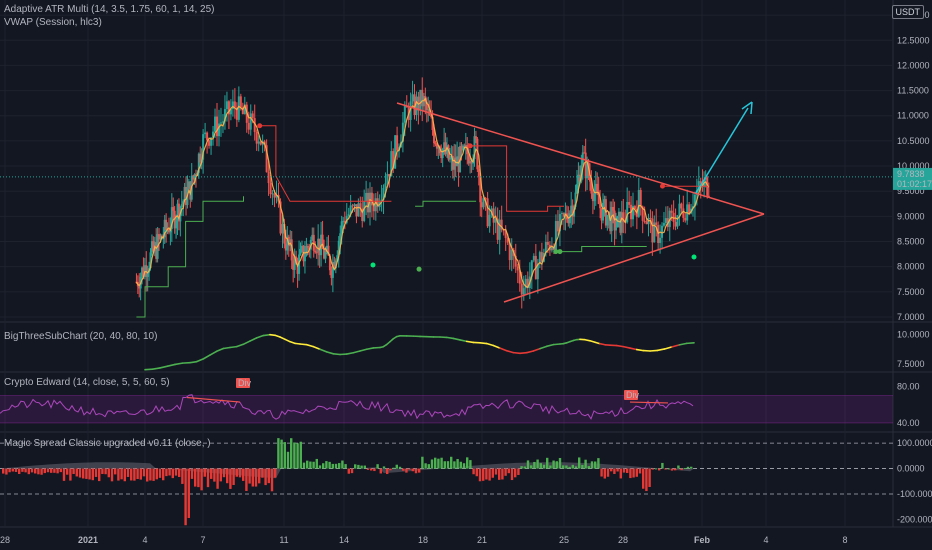 The image size is (932, 550). What do you see at coordinates (911, 469) in the screenshot?
I see `y-tick-label: 0.0000` at bounding box center [911, 469].